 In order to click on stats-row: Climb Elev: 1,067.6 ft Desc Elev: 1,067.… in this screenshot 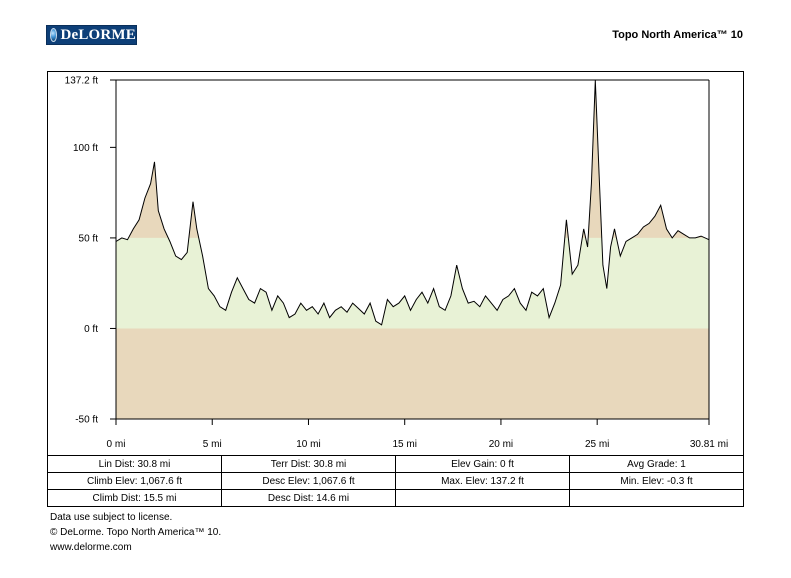, I will do `click(395, 481)`.